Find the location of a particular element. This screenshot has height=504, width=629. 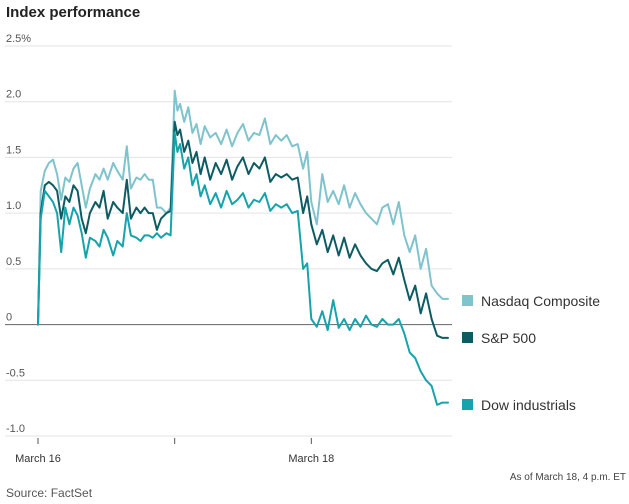

y-tick-label: 0.5 is located at coordinates (13, 262).